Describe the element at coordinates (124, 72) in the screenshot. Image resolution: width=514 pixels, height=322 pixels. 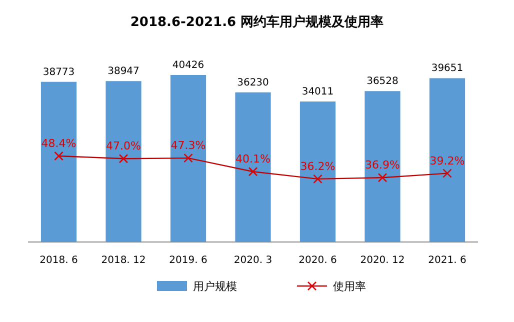
I see `data-label: 38947` at that location.